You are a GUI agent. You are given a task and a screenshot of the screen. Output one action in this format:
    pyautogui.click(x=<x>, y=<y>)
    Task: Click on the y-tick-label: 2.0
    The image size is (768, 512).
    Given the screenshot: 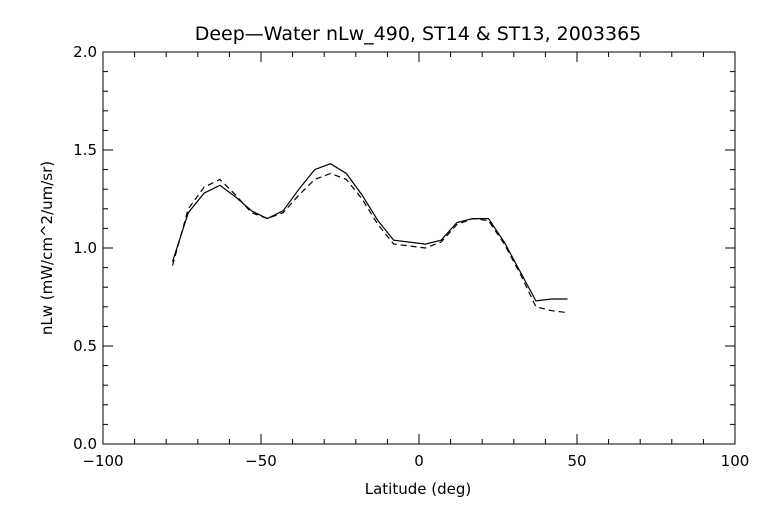 What is the action you would take?
    pyautogui.click(x=85, y=52)
    